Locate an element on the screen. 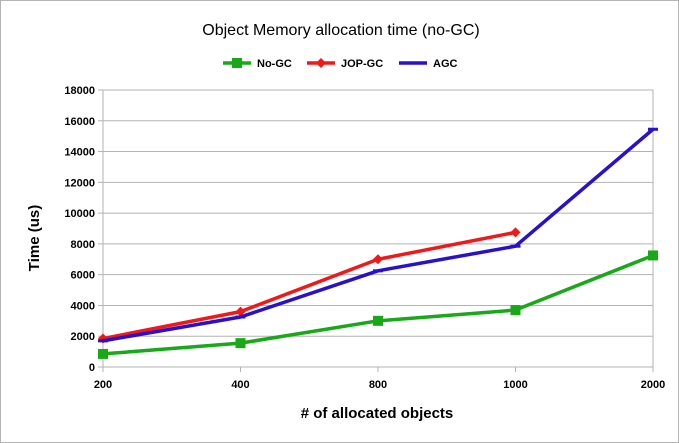 The height and width of the screenshot is (443, 679). y-tick-label: 6000 is located at coordinates (83, 276).